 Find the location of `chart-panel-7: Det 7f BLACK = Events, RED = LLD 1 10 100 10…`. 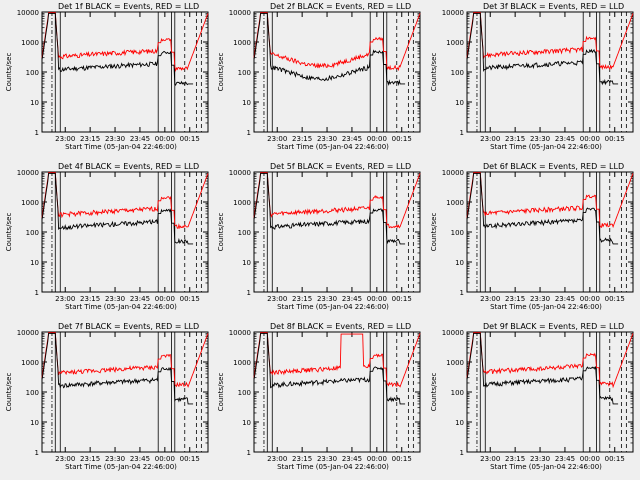

chart-panel-7: Det 7f BLACK = Events, RED = LLD 1 10 100 10… is located at coordinates (107, 396).